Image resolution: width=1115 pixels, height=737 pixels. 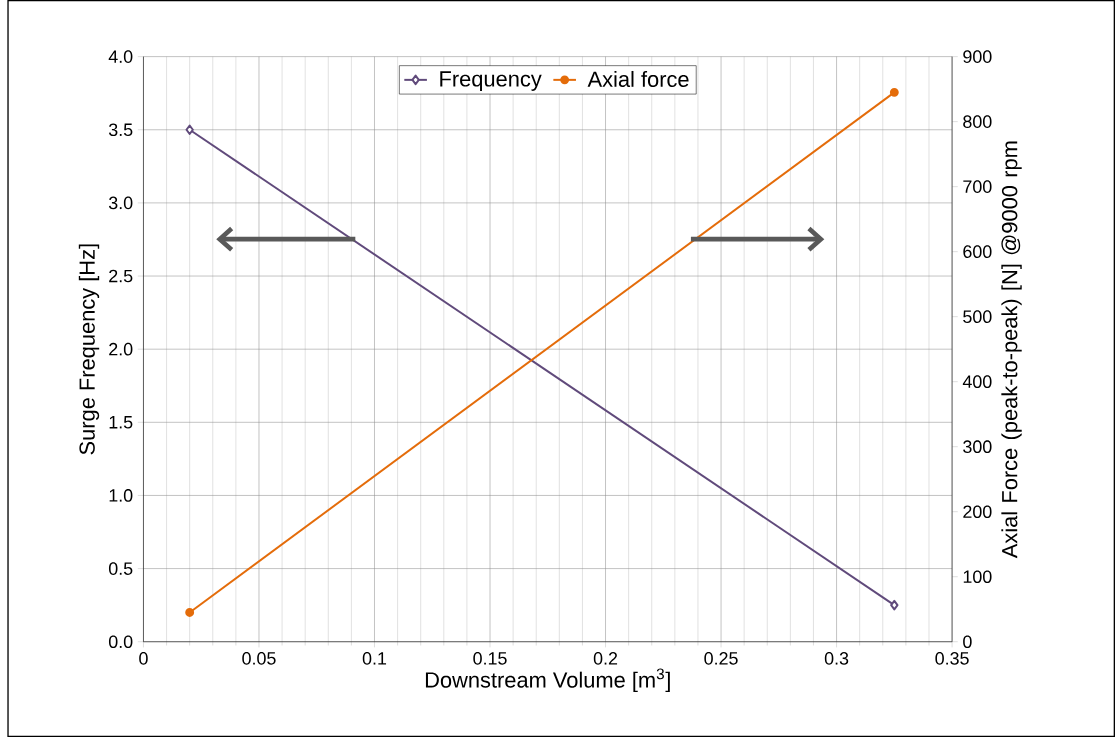 What do you see at coordinates (721, 658) in the screenshot?
I see `x-tick-label: 0.25` at bounding box center [721, 658].